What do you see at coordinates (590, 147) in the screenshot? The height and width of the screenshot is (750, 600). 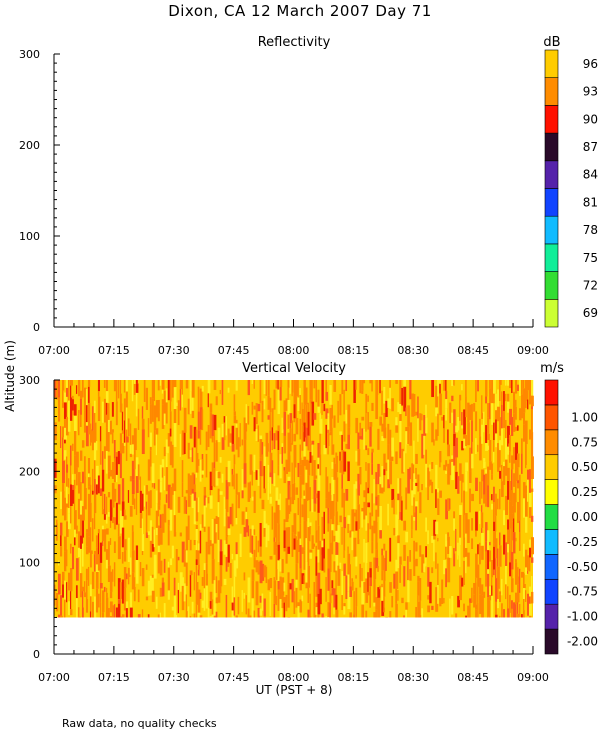 I see `reflectivity-colorbar-label: 87` at bounding box center [590, 147].